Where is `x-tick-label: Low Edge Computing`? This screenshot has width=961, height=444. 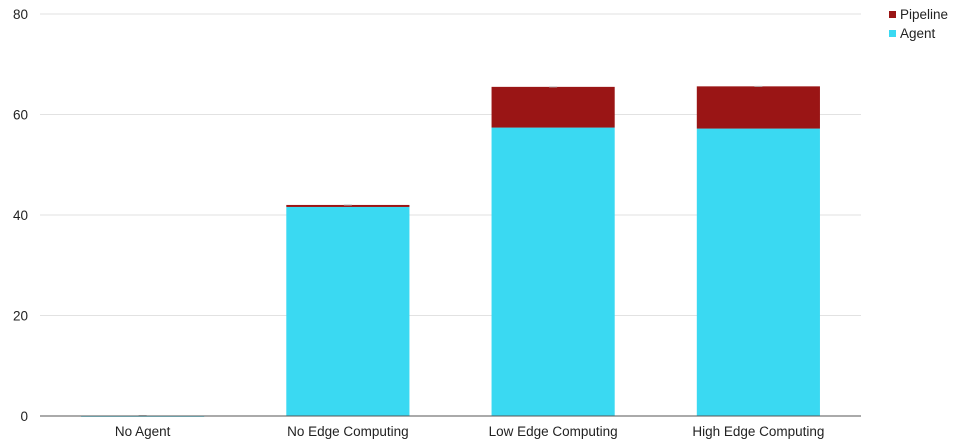 x-tick-label: Low Edge Computing is located at coordinates (553, 431).